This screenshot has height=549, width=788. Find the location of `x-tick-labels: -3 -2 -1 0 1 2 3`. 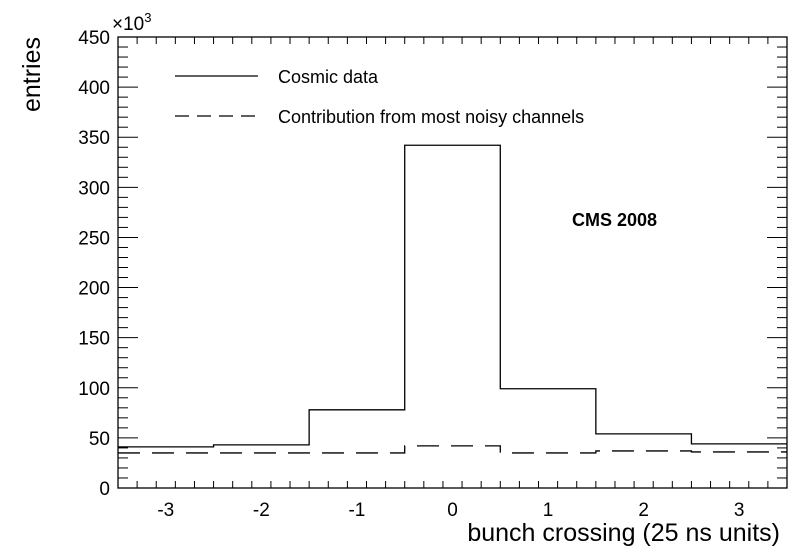

x-tick-labels: -3 -2 -1 0 1 2 3 is located at coordinates (450, 510).